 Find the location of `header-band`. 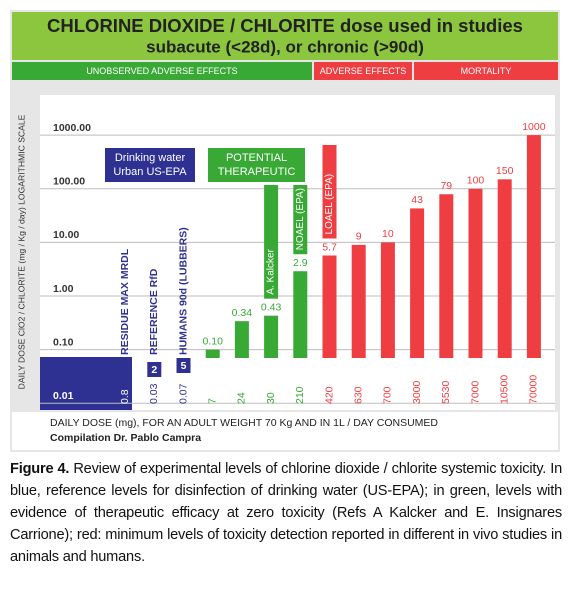

header-band is located at coordinates (285, 36).